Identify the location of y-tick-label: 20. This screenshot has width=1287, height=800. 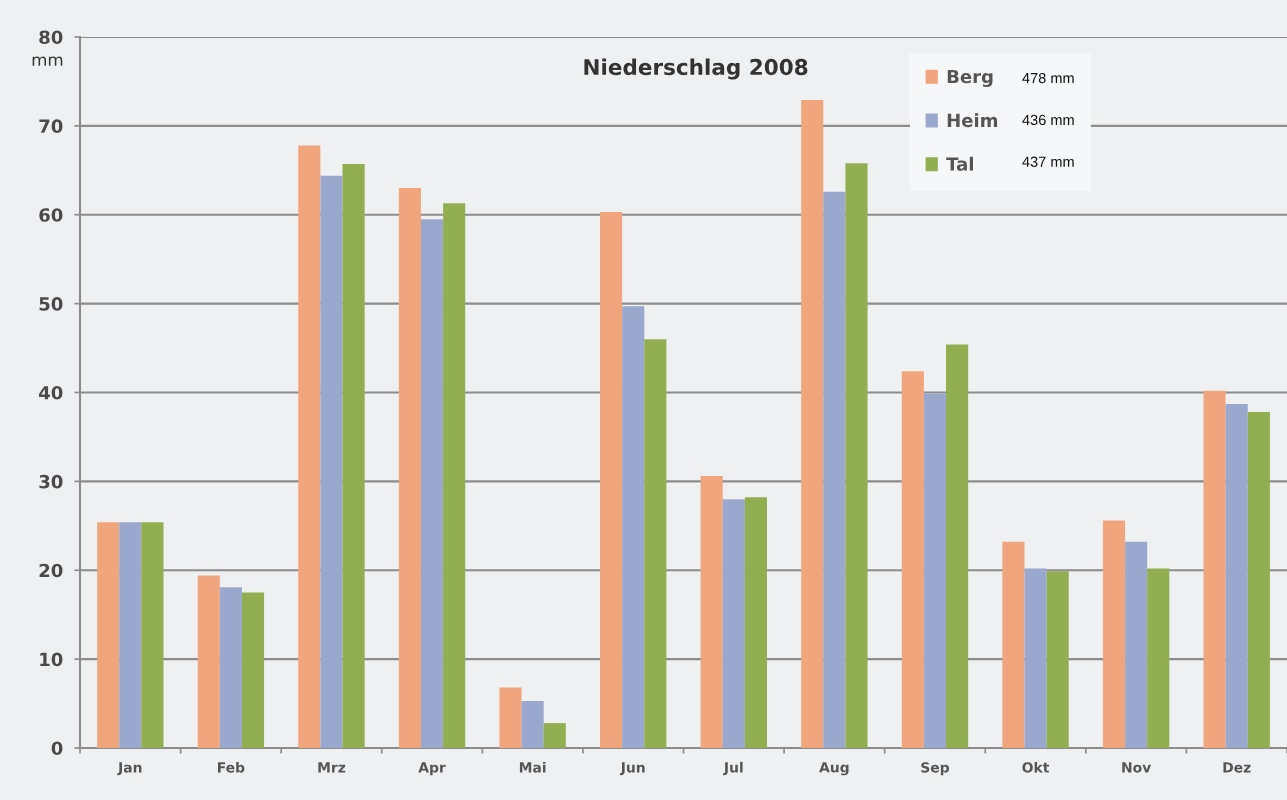
(51, 570).